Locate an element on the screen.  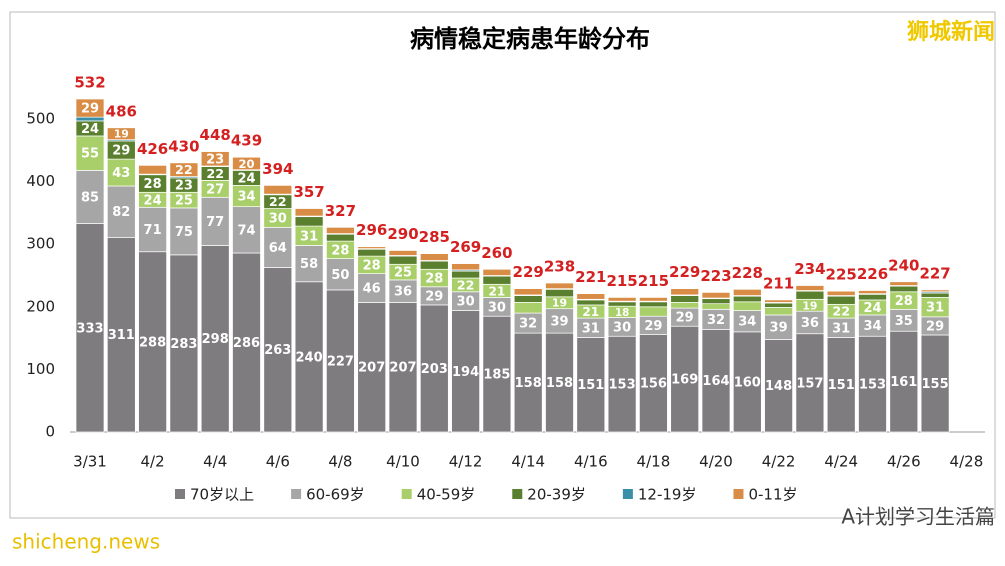
segment-label: 298 is located at coordinates (215, 339).